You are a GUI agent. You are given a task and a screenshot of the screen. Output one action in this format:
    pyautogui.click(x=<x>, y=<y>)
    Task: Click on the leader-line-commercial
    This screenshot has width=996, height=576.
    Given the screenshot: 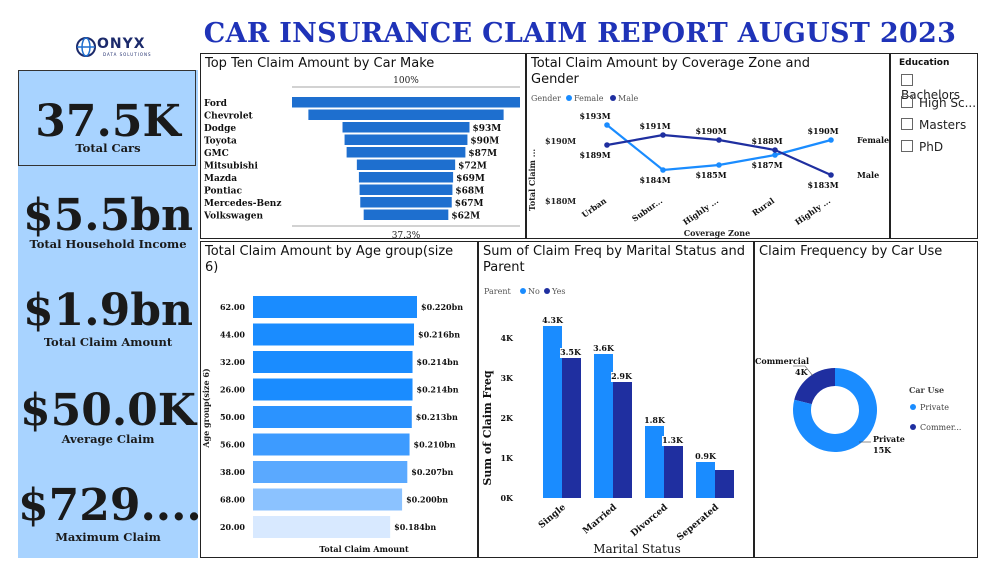 What is the action you would take?
    pyautogui.click(x=803, y=371)
    